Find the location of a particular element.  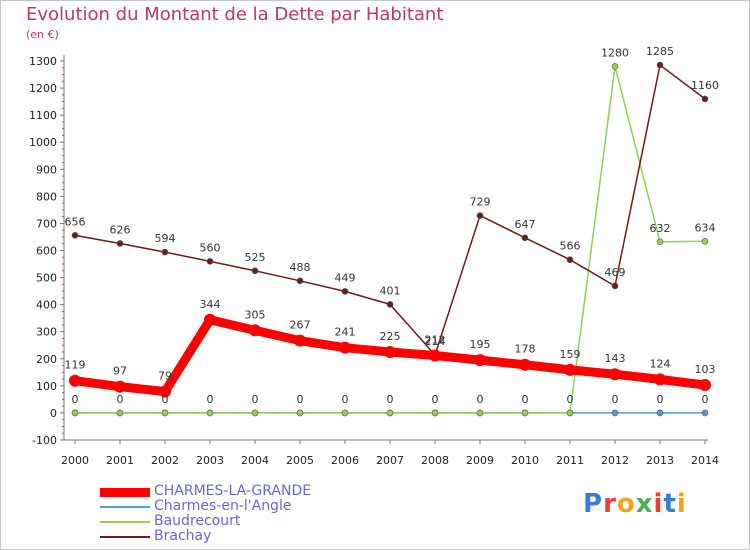

x-tick-label: 2012 is located at coordinates (615, 460).